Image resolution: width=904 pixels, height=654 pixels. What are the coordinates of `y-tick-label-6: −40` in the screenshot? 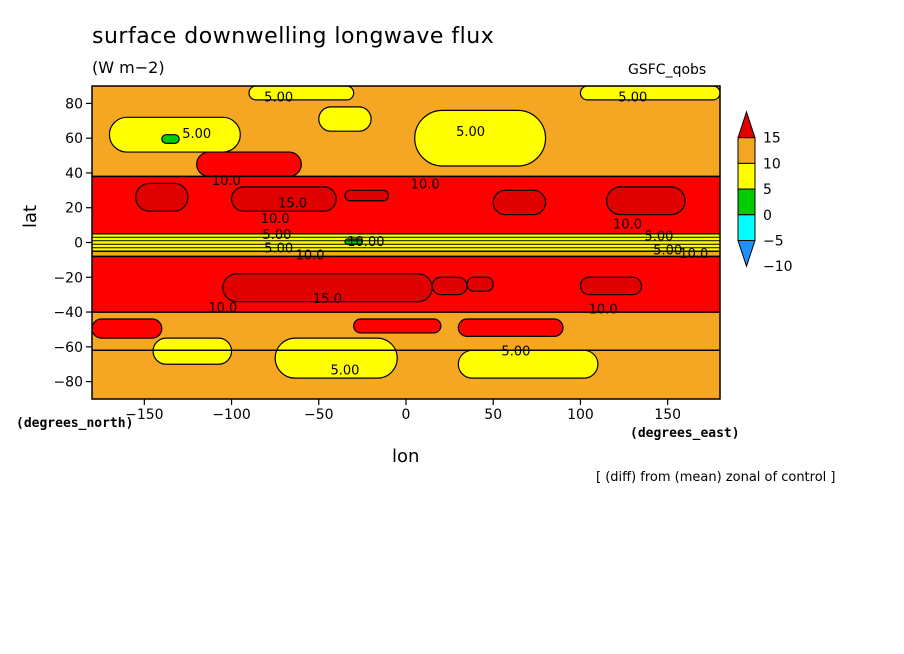 It's located at (68, 313).